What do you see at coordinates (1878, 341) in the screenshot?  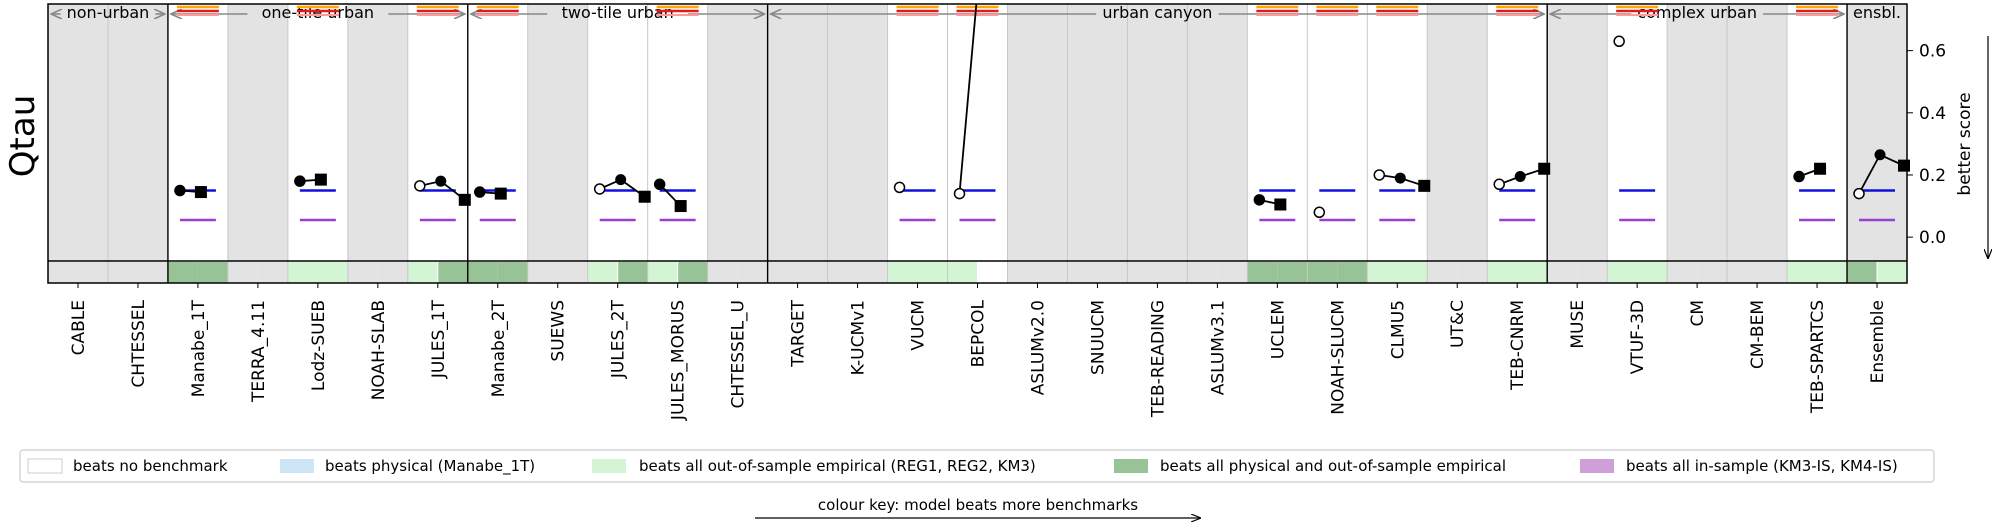 I see `model-tick-label: Ensemble` at bounding box center [1878, 341].